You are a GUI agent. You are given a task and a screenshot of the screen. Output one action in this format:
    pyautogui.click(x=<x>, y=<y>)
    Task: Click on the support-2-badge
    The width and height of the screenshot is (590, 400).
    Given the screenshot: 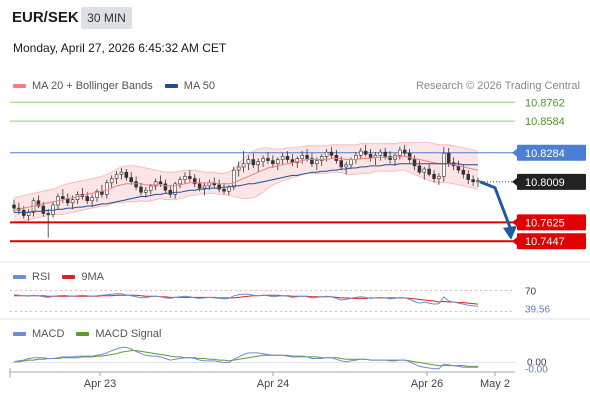 What is the action you would take?
    pyautogui.click(x=551, y=241)
    